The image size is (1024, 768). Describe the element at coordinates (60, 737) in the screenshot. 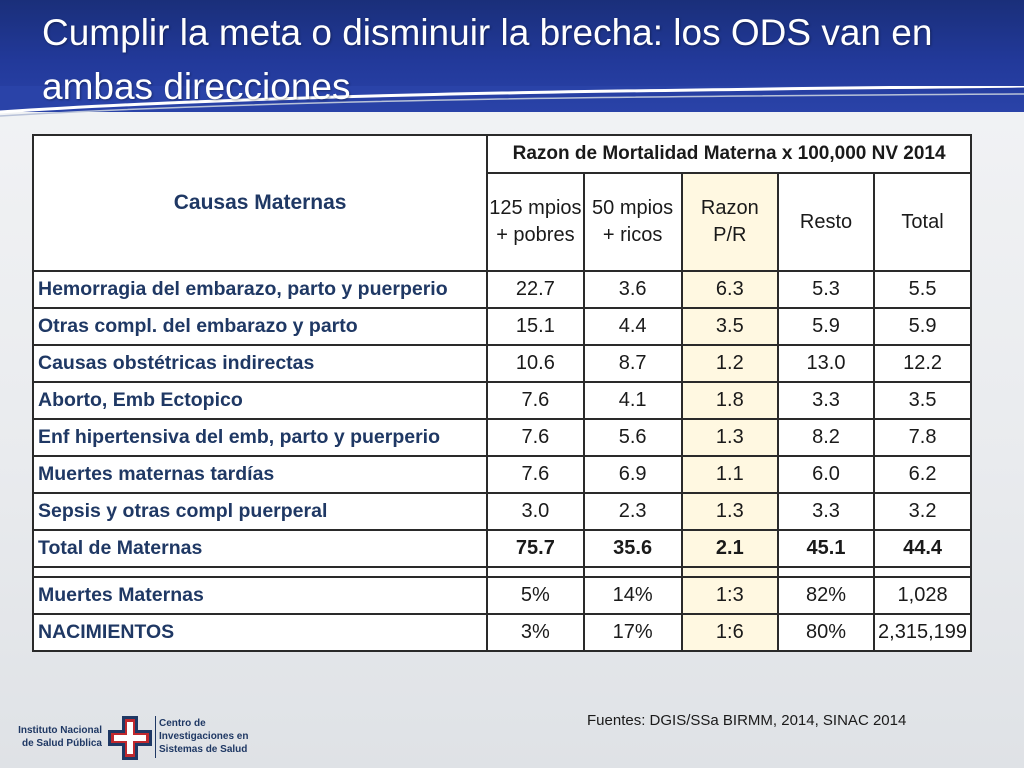

I see `insp-logo-text: Instituto Nacional de Salud Pública` at that location.